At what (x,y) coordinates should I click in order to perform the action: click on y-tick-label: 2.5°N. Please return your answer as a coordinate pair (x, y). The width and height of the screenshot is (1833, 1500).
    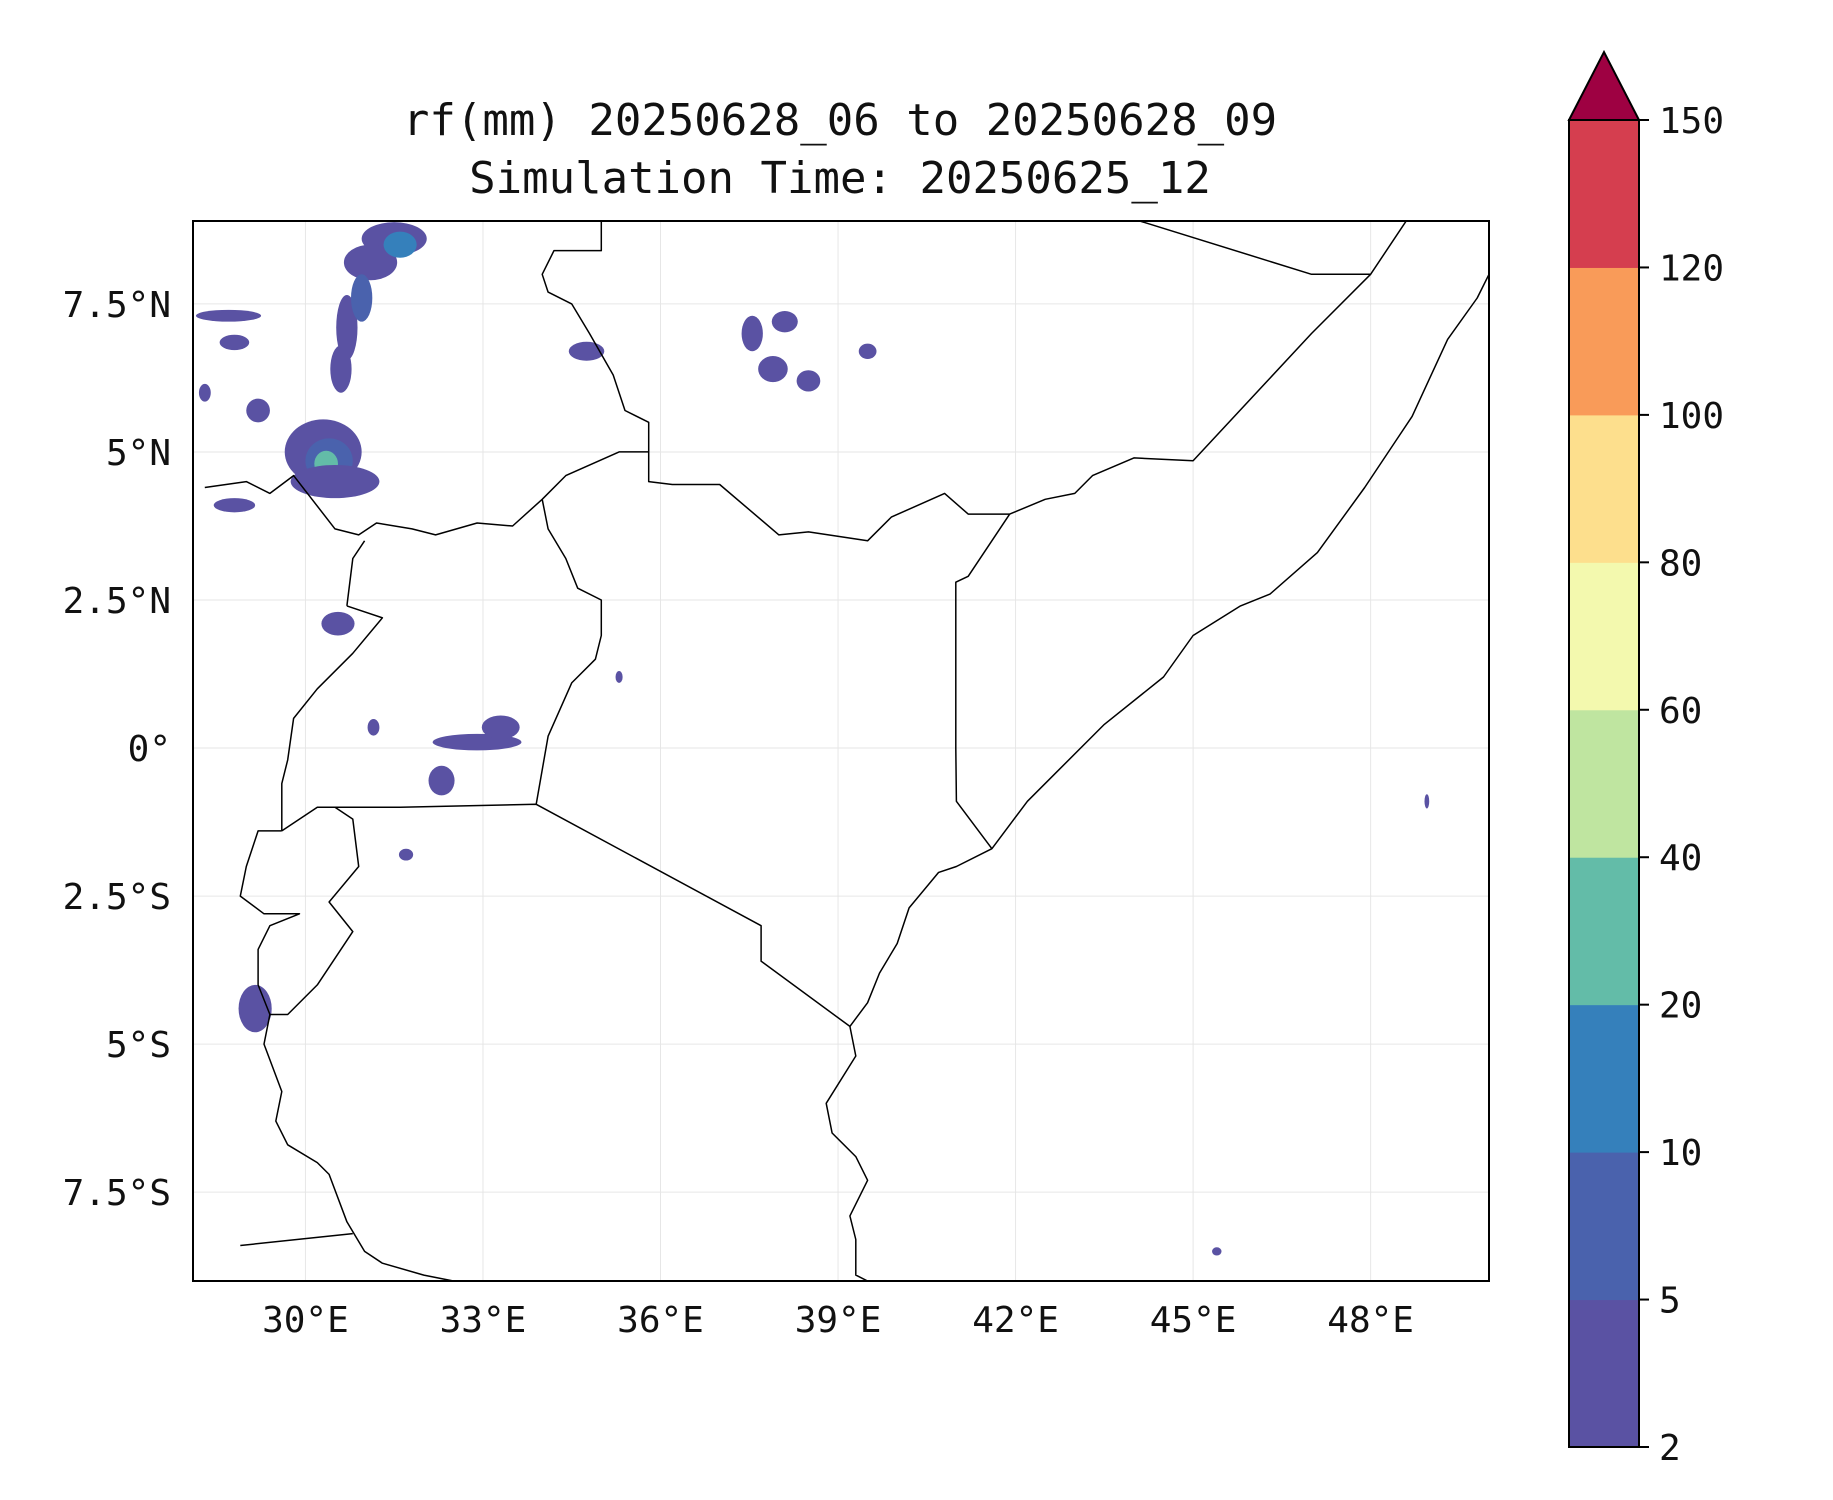
    Looking at the image, I should click on (117, 601).